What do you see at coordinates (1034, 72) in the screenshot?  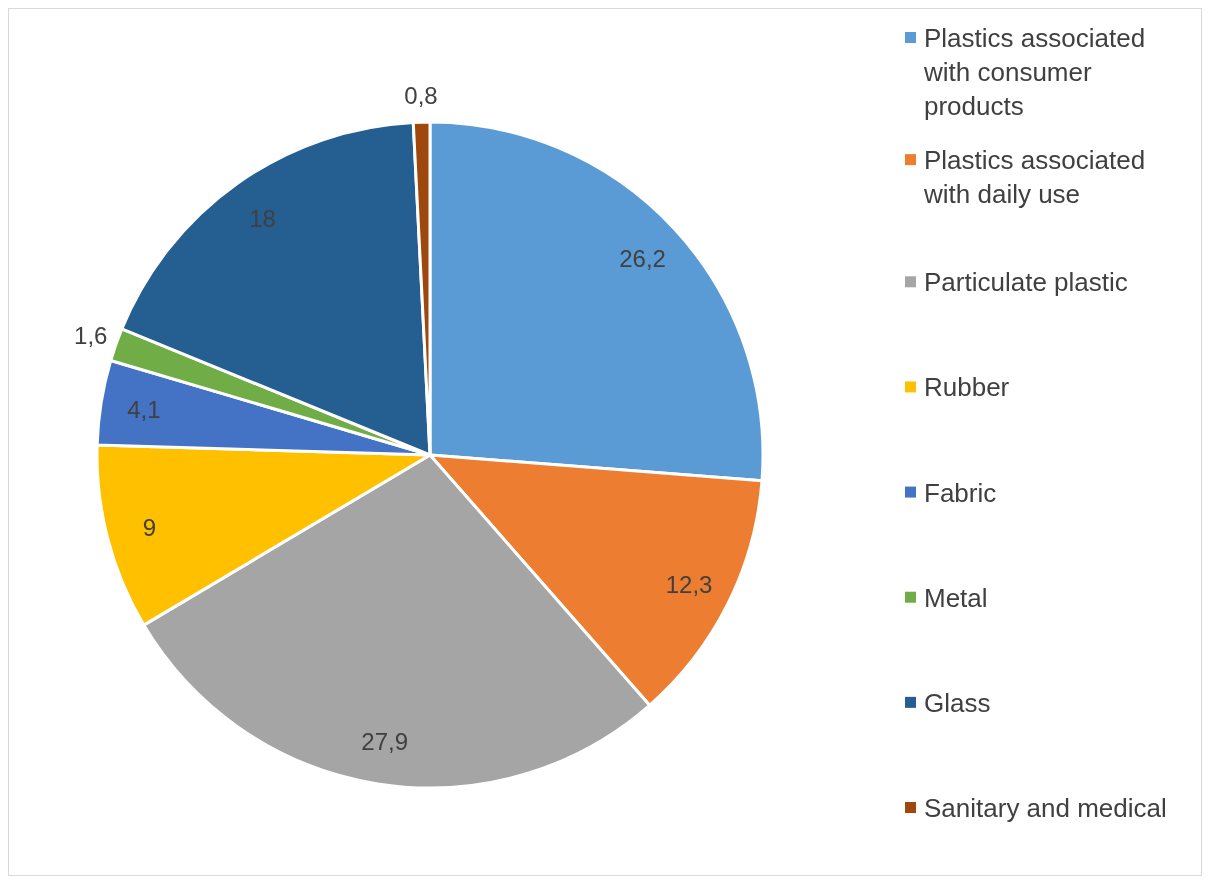 I see `legend-label: Plastics associated with consumer products` at bounding box center [1034, 72].